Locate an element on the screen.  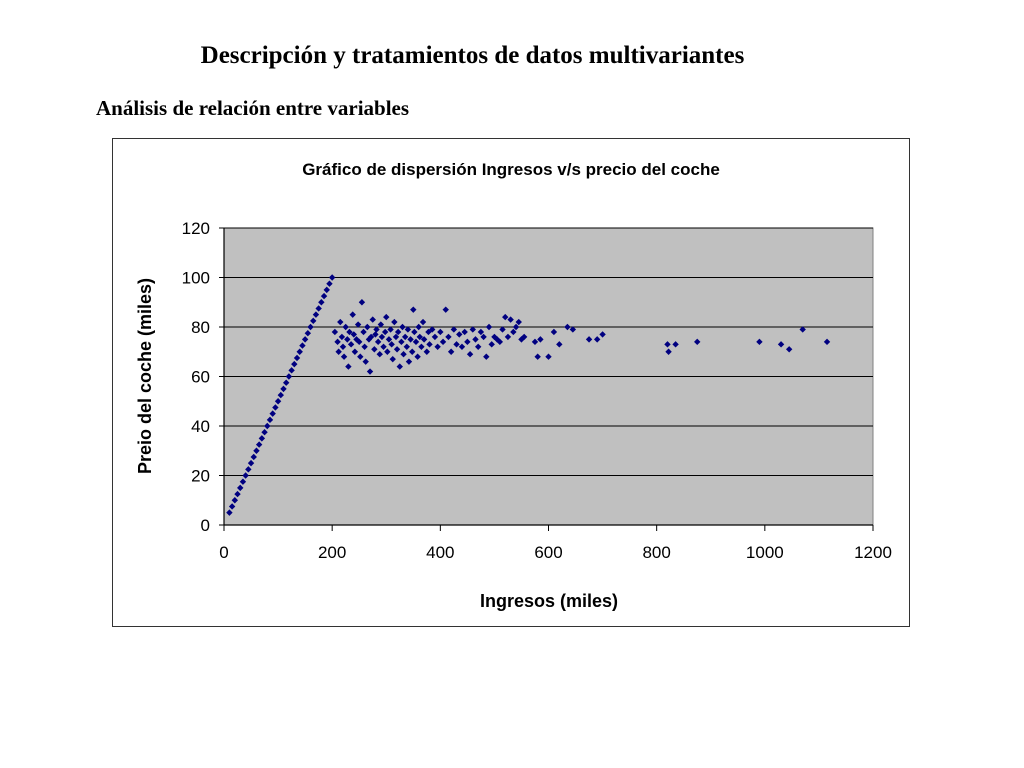
x-tick-label: 1200 is located at coordinates (873, 552).